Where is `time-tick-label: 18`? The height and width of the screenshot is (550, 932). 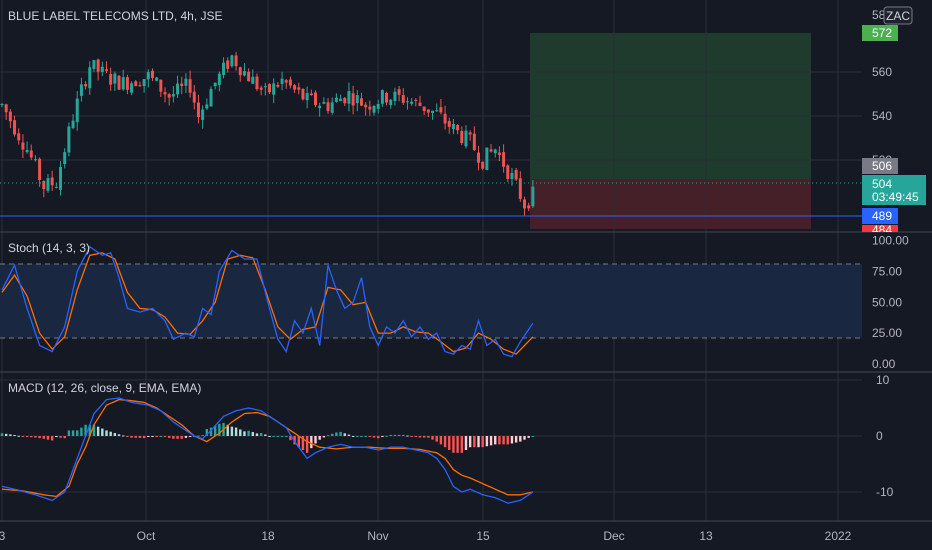 time-tick-label: 18 is located at coordinates (268, 536).